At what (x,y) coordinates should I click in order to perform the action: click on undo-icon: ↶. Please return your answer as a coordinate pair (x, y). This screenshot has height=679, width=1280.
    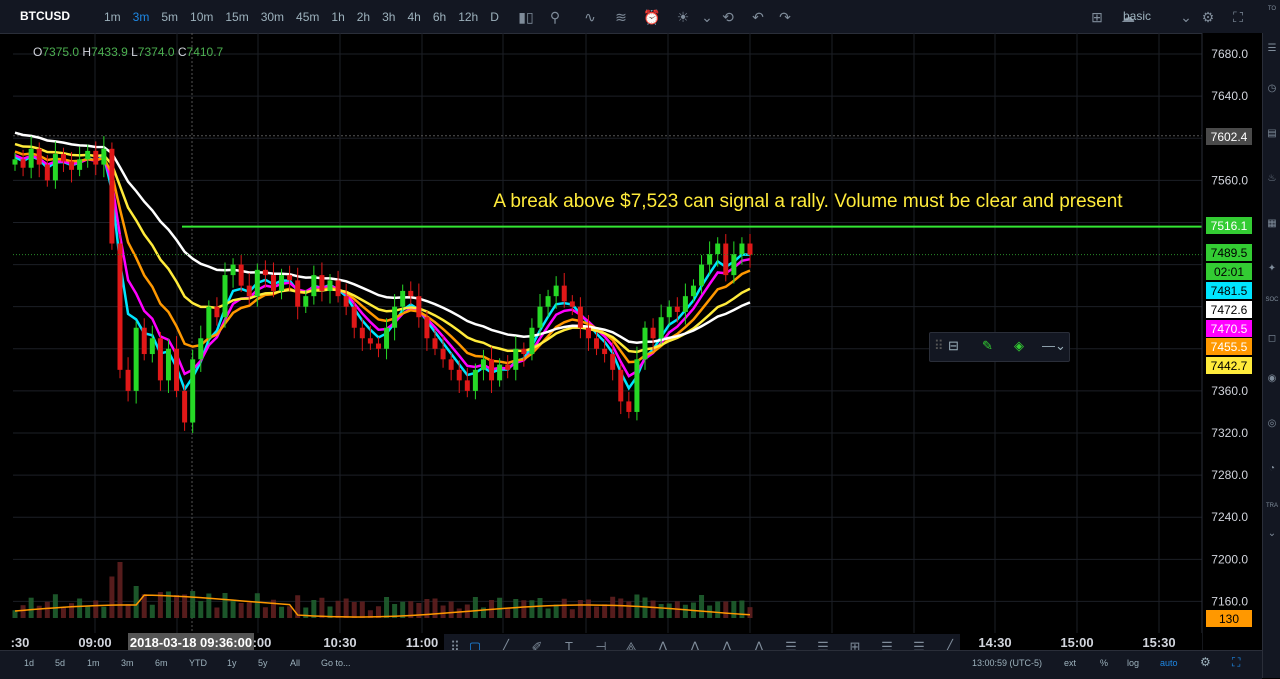
    Looking at the image, I should click on (758, 17).